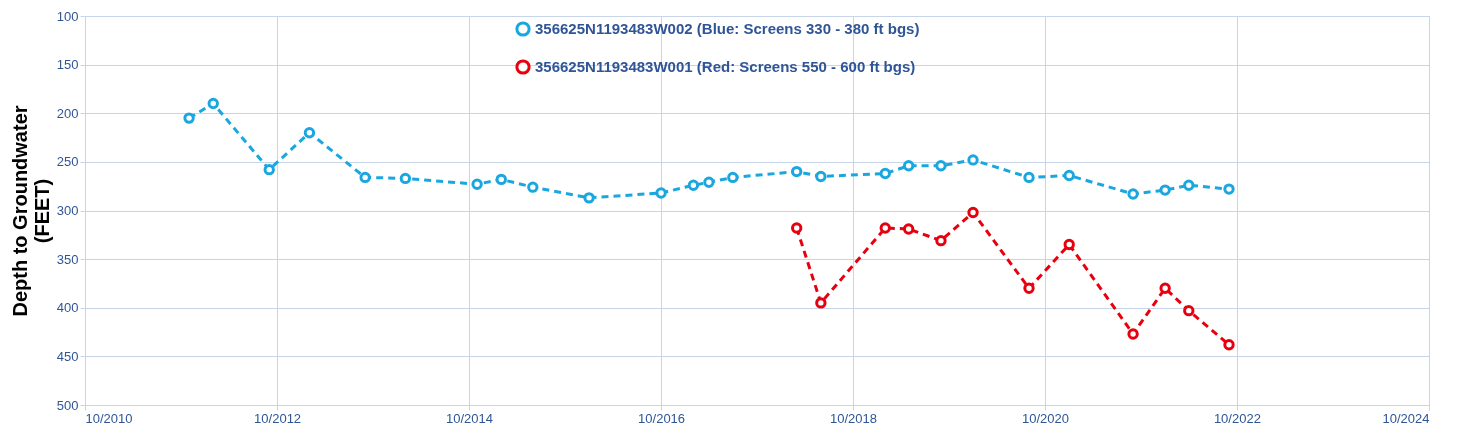  Describe the element at coordinates (67, 308) in the screenshot. I see `y-tick-label: 400` at that location.